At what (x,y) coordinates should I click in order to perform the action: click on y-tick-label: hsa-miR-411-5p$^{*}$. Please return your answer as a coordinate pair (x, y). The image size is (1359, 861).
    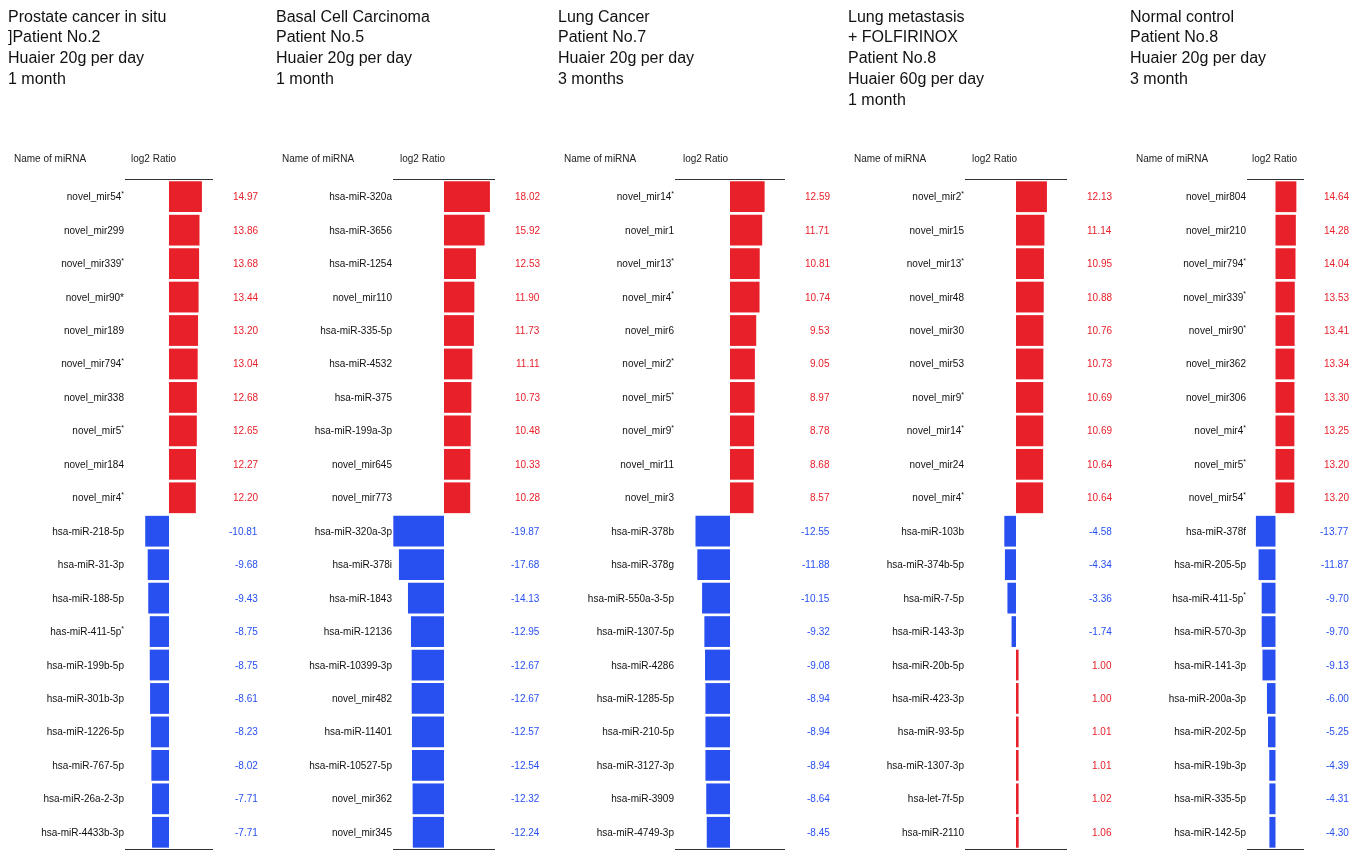
    Looking at the image, I should click on (1209, 597).